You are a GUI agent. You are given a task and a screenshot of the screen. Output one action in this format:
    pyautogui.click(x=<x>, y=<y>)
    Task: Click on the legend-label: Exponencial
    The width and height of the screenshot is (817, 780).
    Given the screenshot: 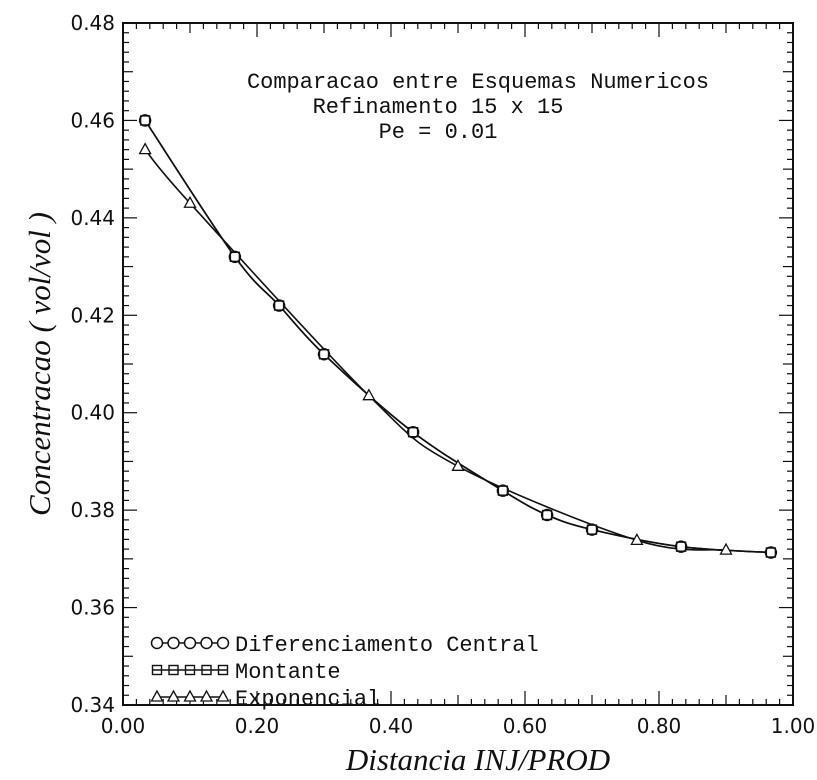 What is the action you would take?
    pyautogui.click(x=307, y=699)
    